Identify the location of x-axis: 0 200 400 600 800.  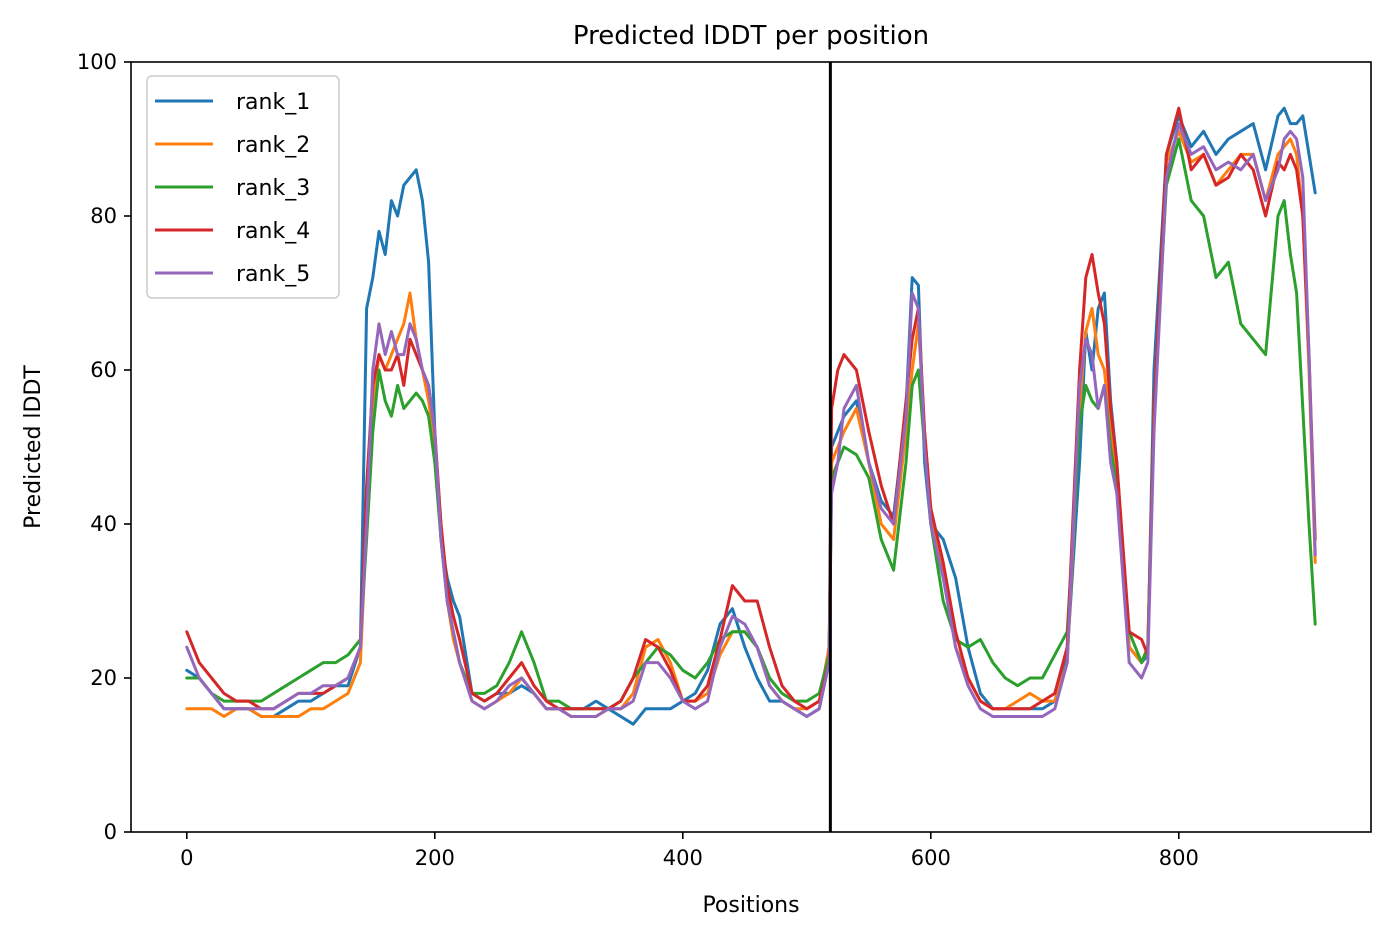
(689, 851).